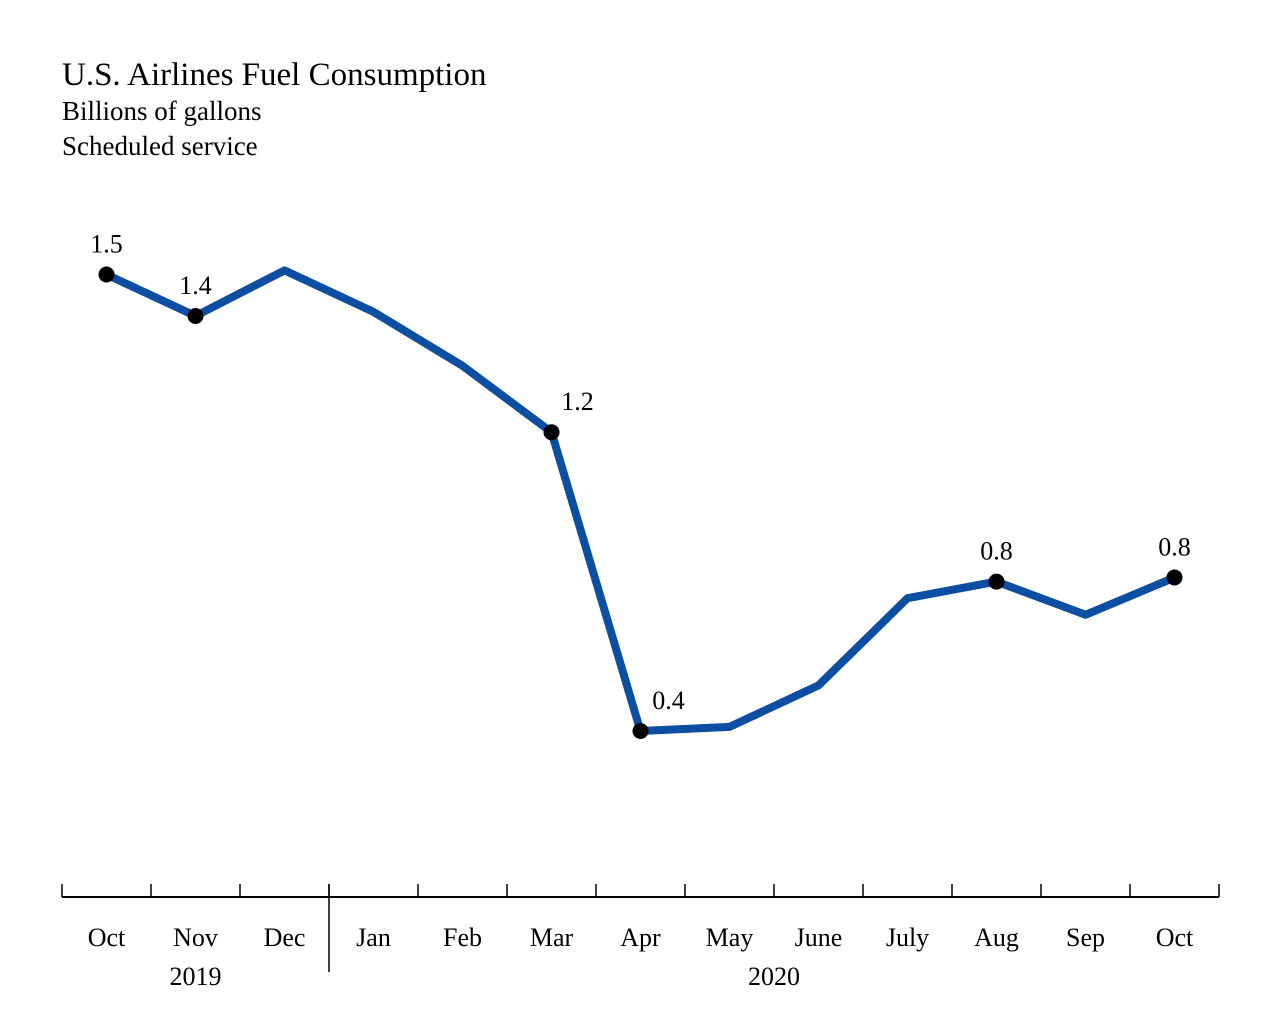  I want to click on data-label: 1.5, so click(106, 244).